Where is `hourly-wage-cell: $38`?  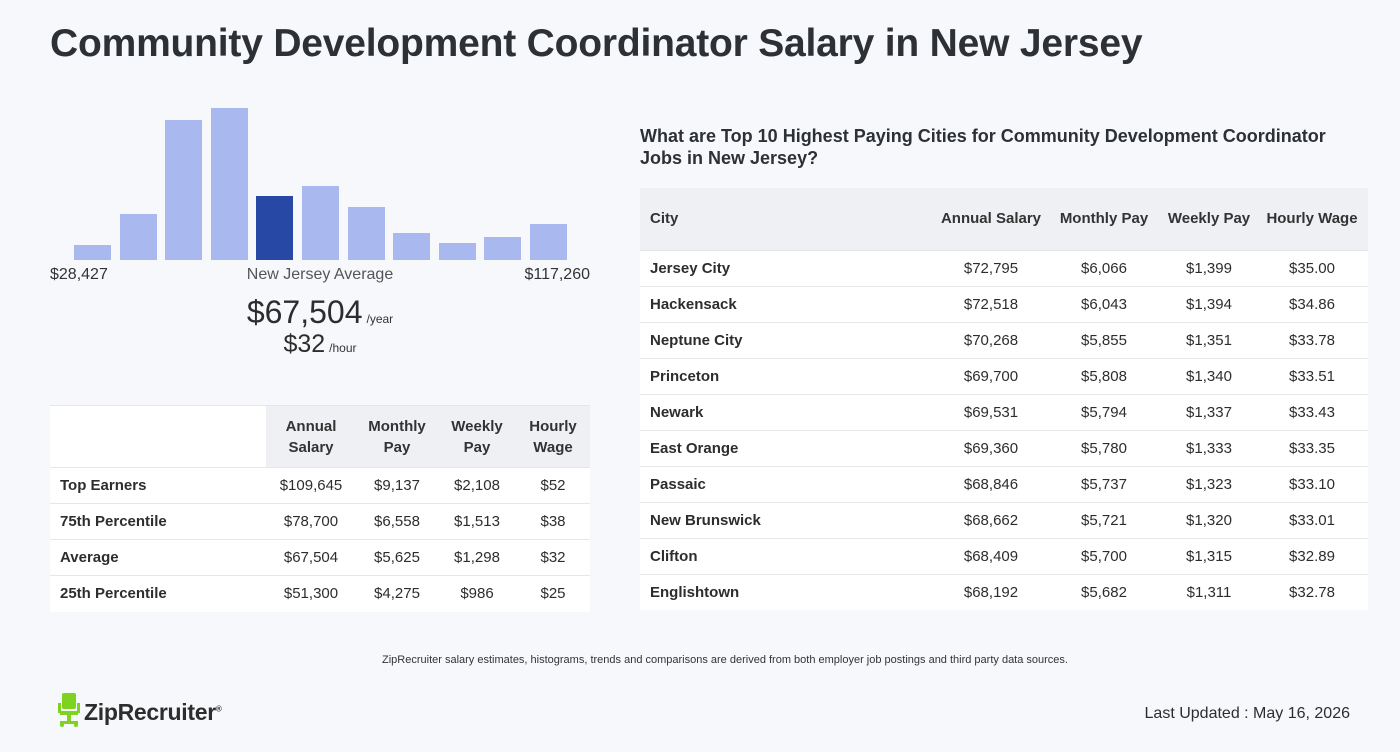
hourly-wage-cell: $38 is located at coordinates (553, 521).